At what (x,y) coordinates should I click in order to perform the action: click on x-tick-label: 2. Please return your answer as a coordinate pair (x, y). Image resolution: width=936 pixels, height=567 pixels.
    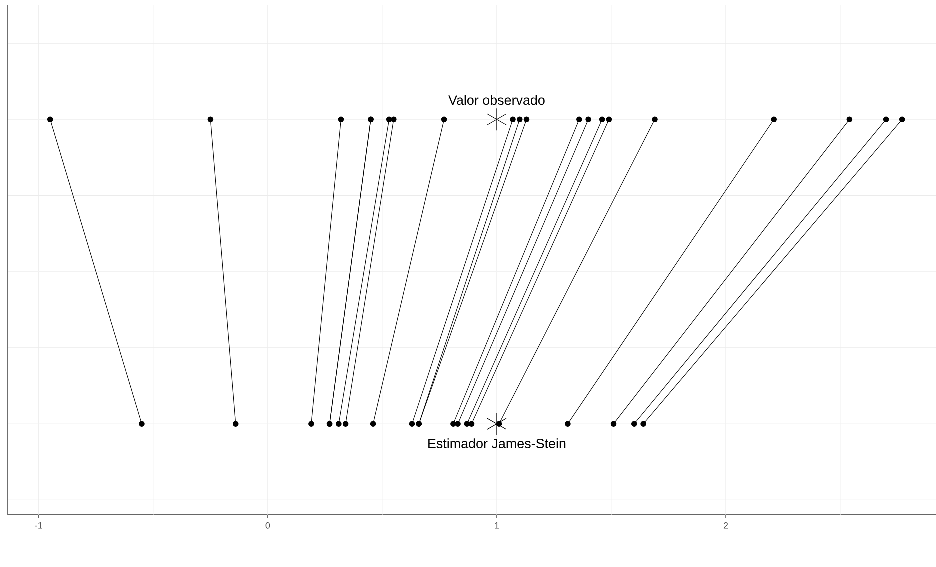
    Looking at the image, I should click on (726, 525).